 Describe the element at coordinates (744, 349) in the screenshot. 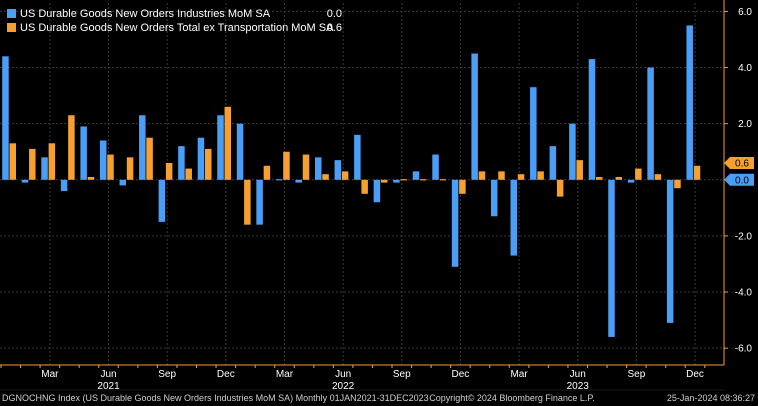

I see `y-tick-label: -6.0` at that location.